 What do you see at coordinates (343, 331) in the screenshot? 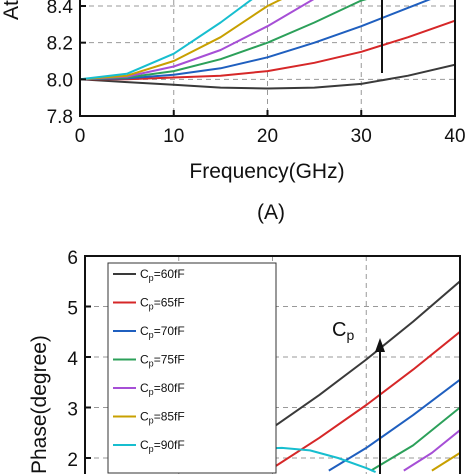
I see `panel-b-arrow-label: Cp` at bounding box center [343, 331].